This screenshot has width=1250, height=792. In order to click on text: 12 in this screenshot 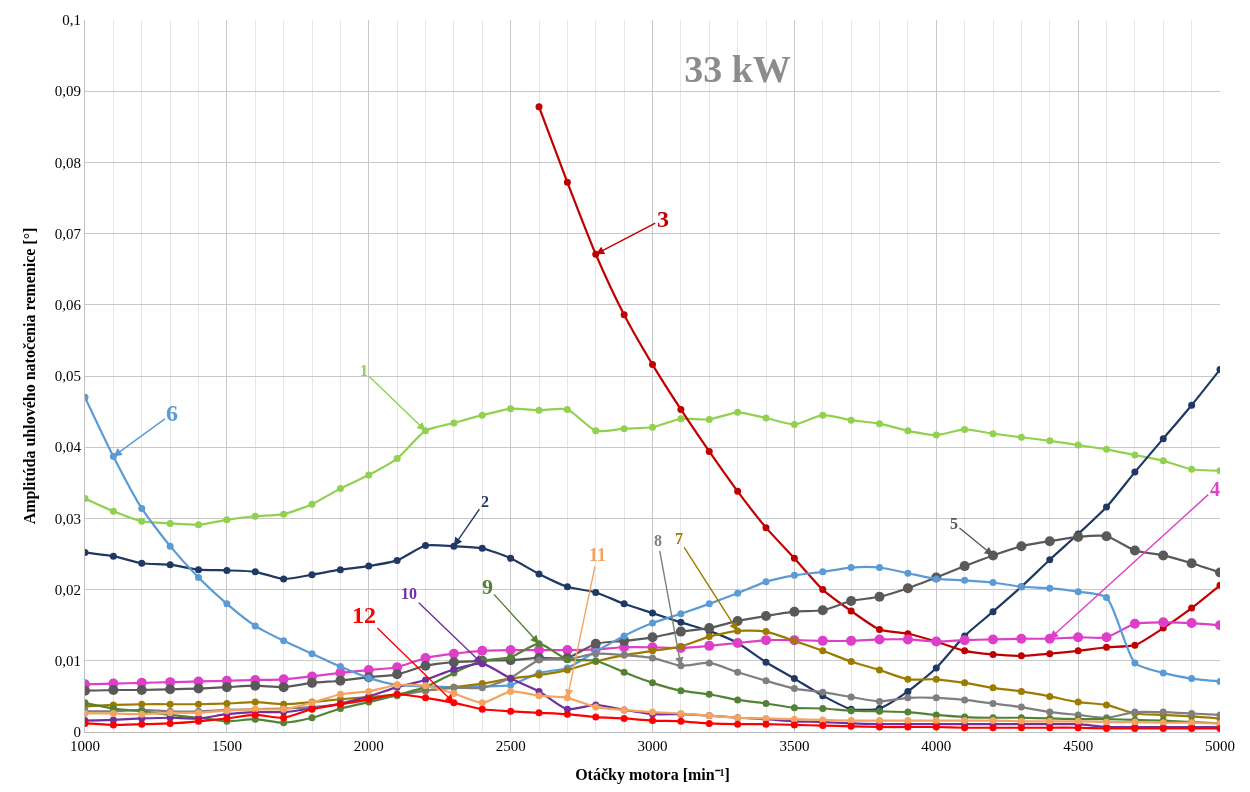, I will do `click(364, 615)`.